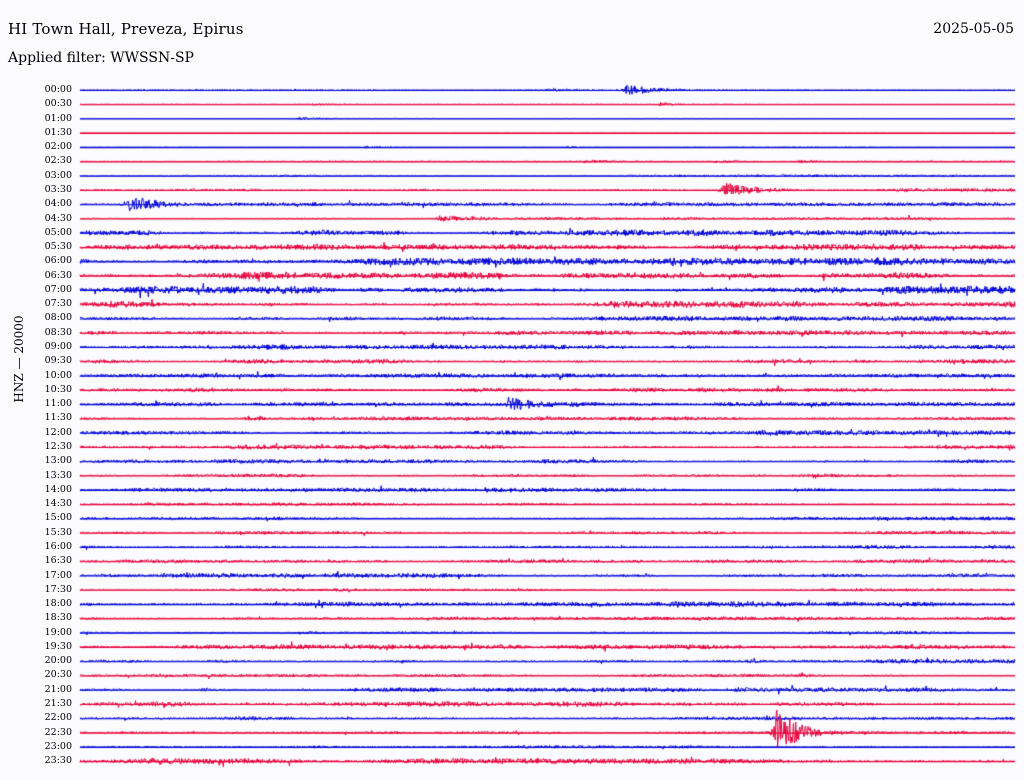  What do you see at coordinates (58, 147) in the screenshot?
I see `time-label: 02:00` at bounding box center [58, 147].